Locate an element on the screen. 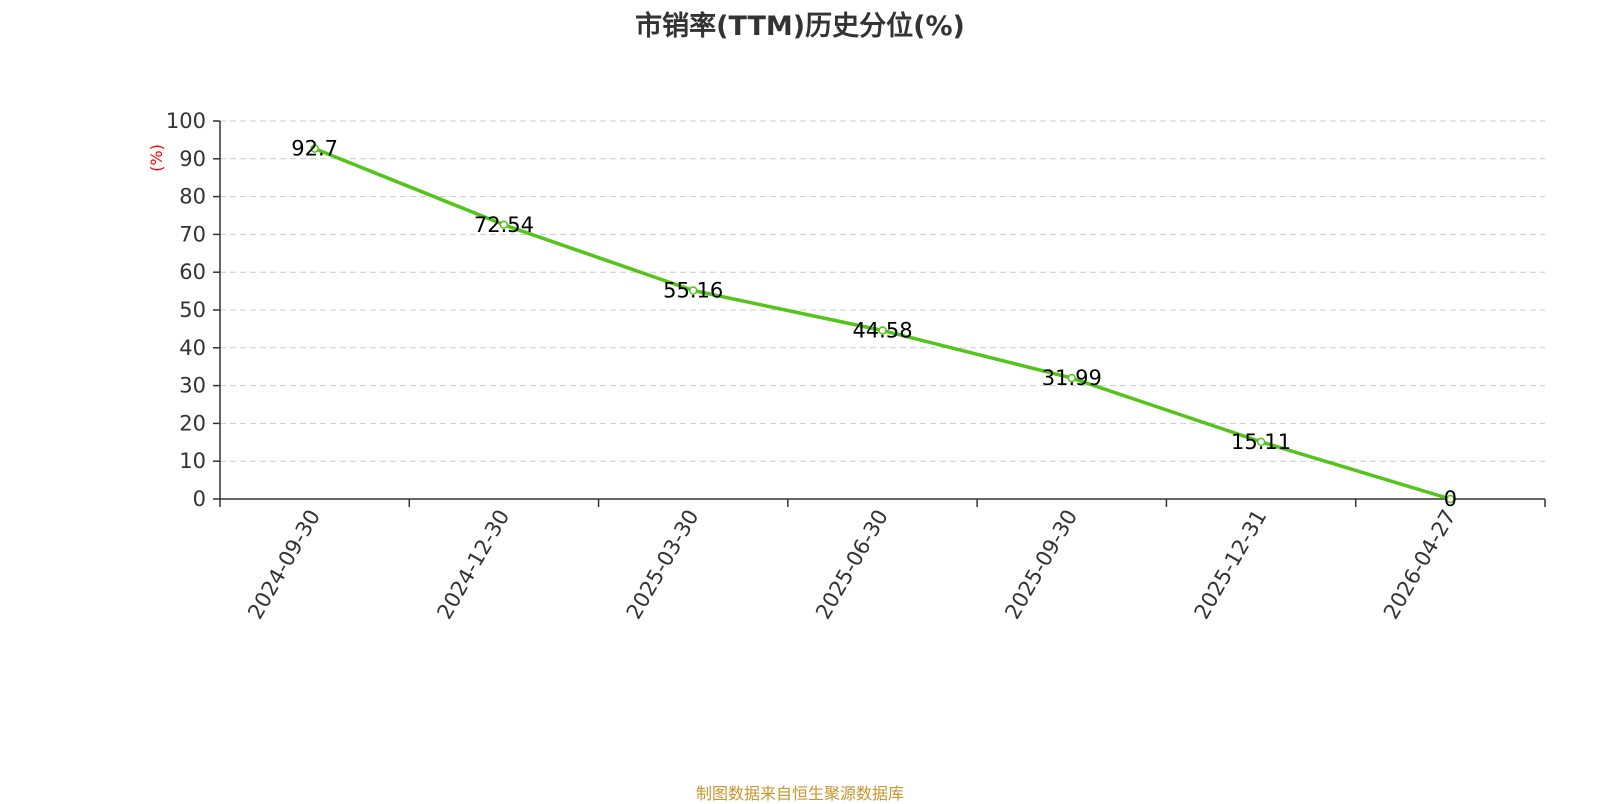  y-tick-label: 100 is located at coordinates (186, 121).